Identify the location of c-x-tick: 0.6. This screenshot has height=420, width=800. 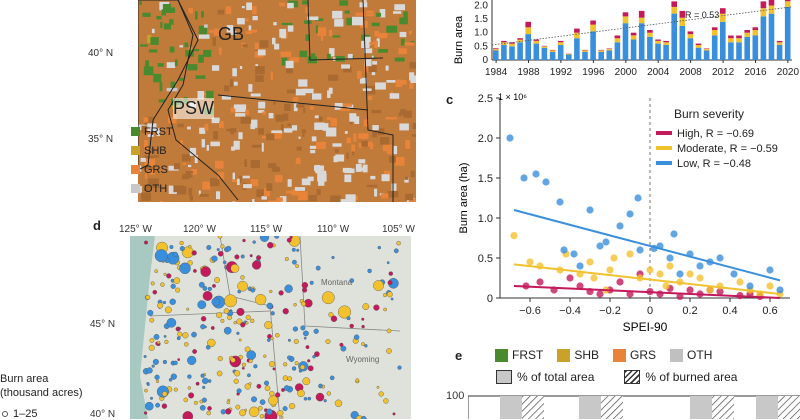
(769, 311).